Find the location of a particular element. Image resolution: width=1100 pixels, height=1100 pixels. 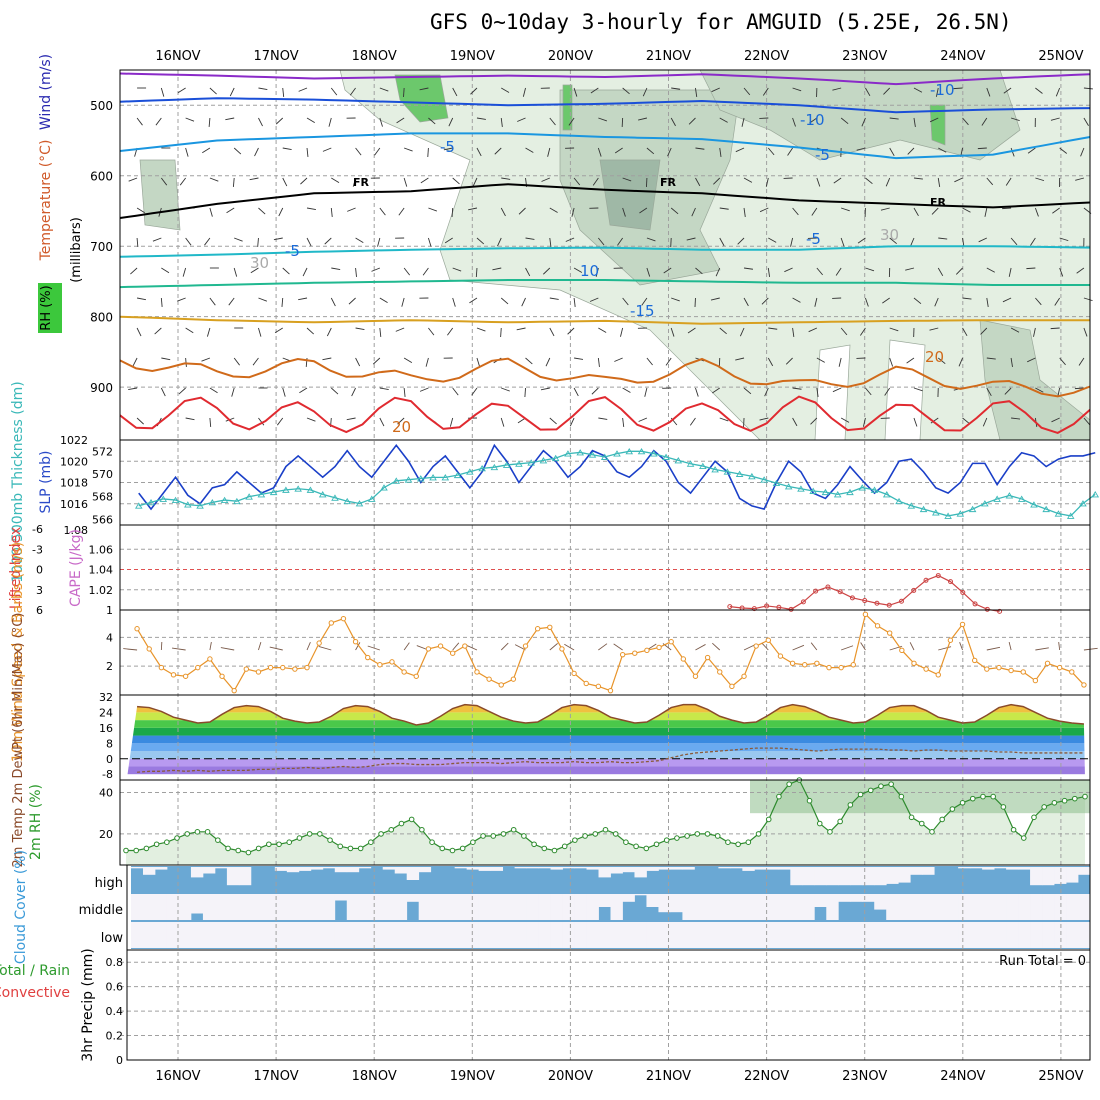

contour-label: 30 is located at coordinates (259, 263).